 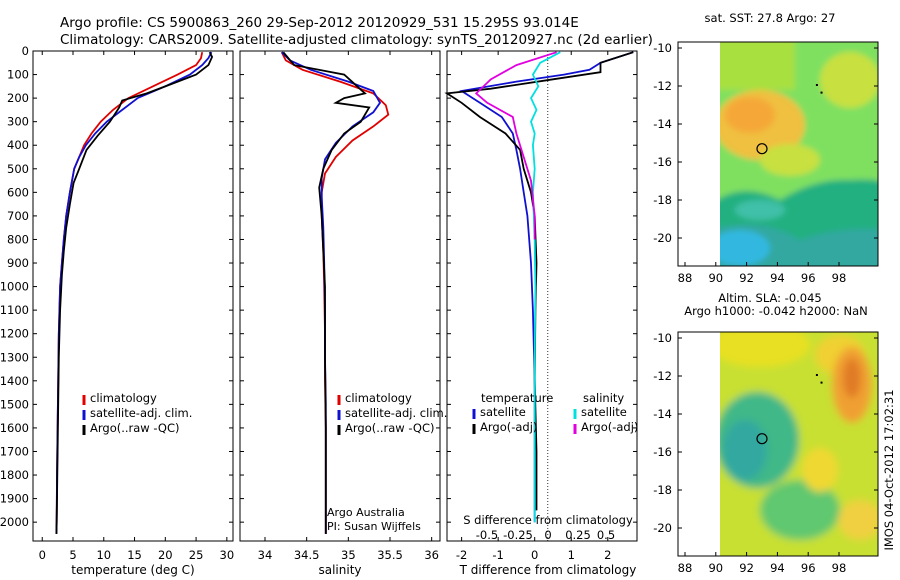 What do you see at coordinates (165, 555) in the screenshot?
I see `x-tick-label: 20` at bounding box center [165, 555].